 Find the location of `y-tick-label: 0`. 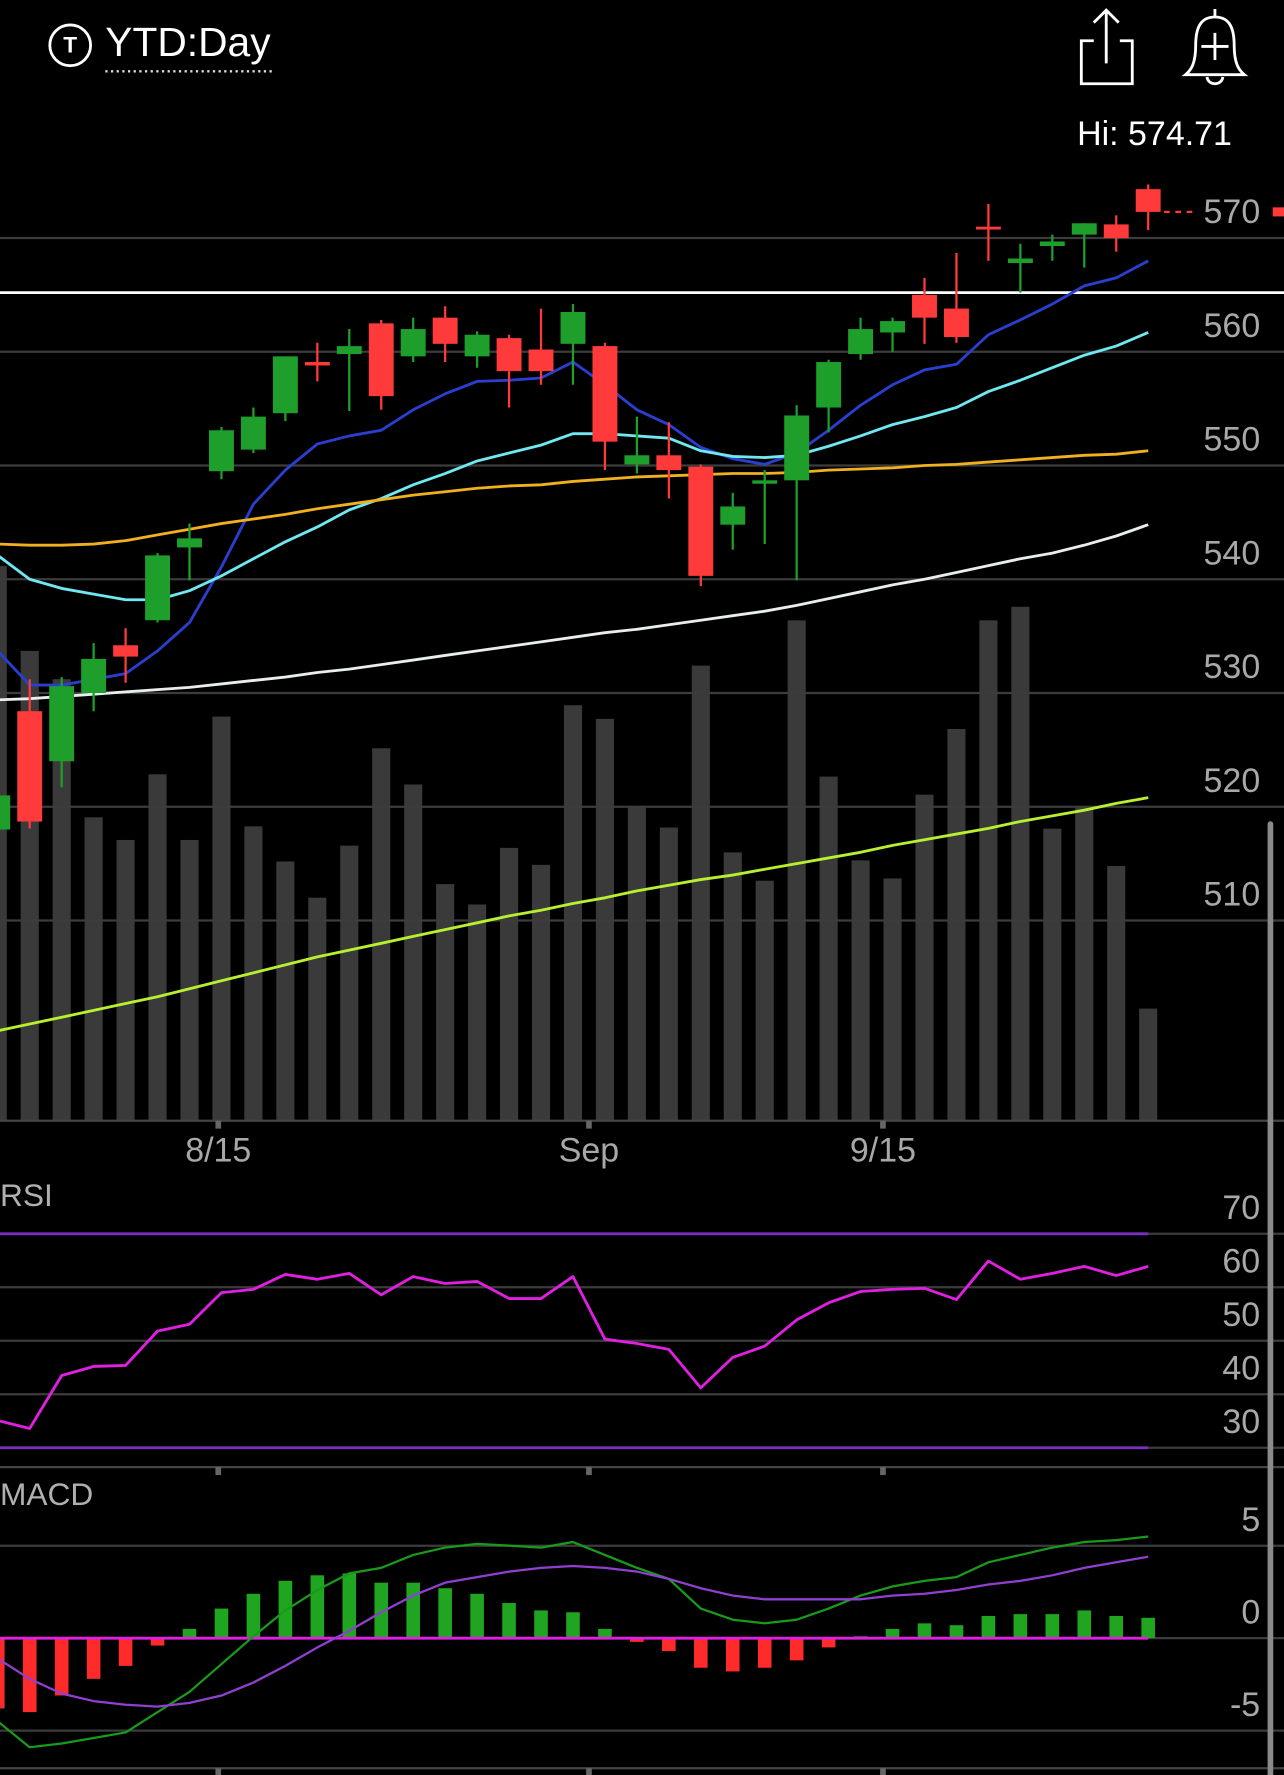

y-tick-label: 0 is located at coordinates (1250, 1612).